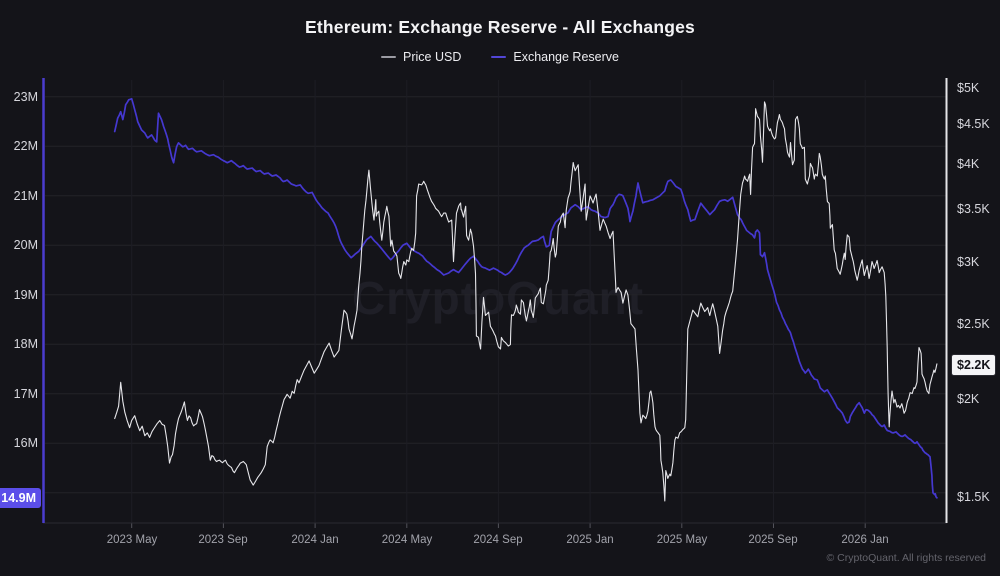 Image resolution: width=1000 pixels, height=576 pixels. What do you see at coordinates (974, 365) in the screenshot?
I see `price-current-value-badge: $2.2K` at bounding box center [974, 365].